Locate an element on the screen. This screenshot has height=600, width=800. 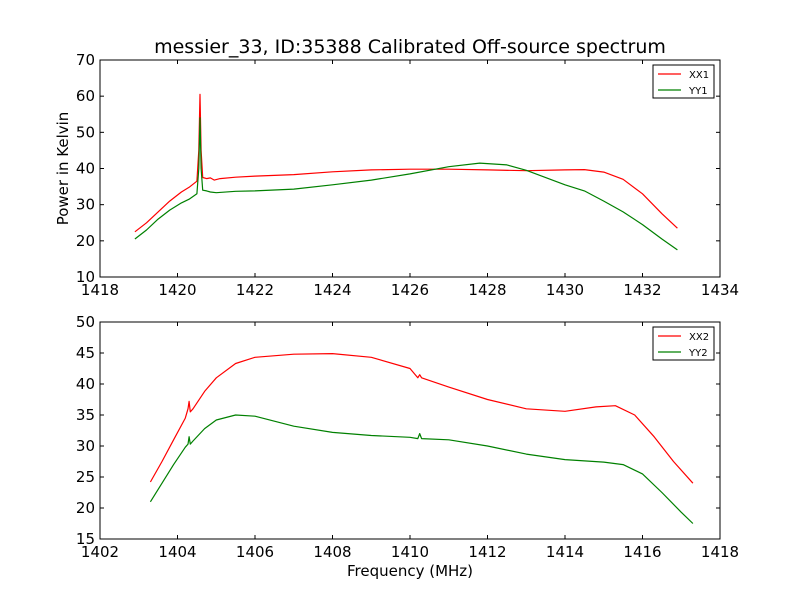
x-tick-label: 1412 is located at coordinates (487, 552).